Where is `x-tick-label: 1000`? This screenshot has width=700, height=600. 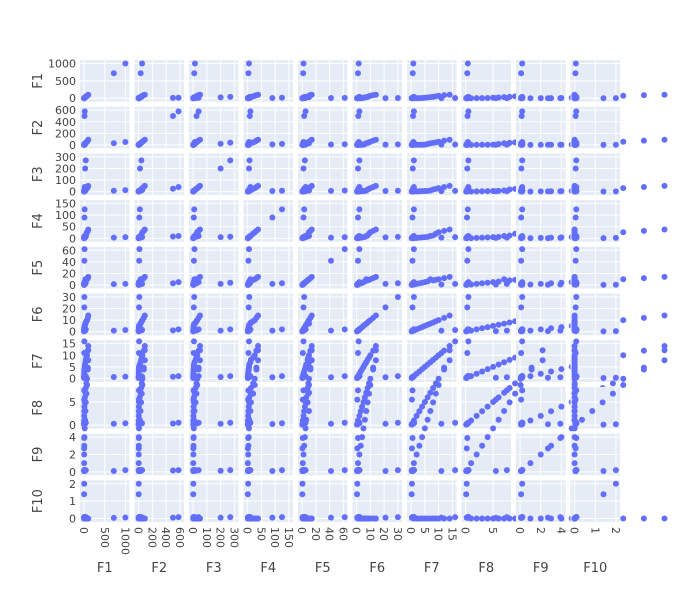
x-tick-label: 1000 is located at coordinates (124, 541).